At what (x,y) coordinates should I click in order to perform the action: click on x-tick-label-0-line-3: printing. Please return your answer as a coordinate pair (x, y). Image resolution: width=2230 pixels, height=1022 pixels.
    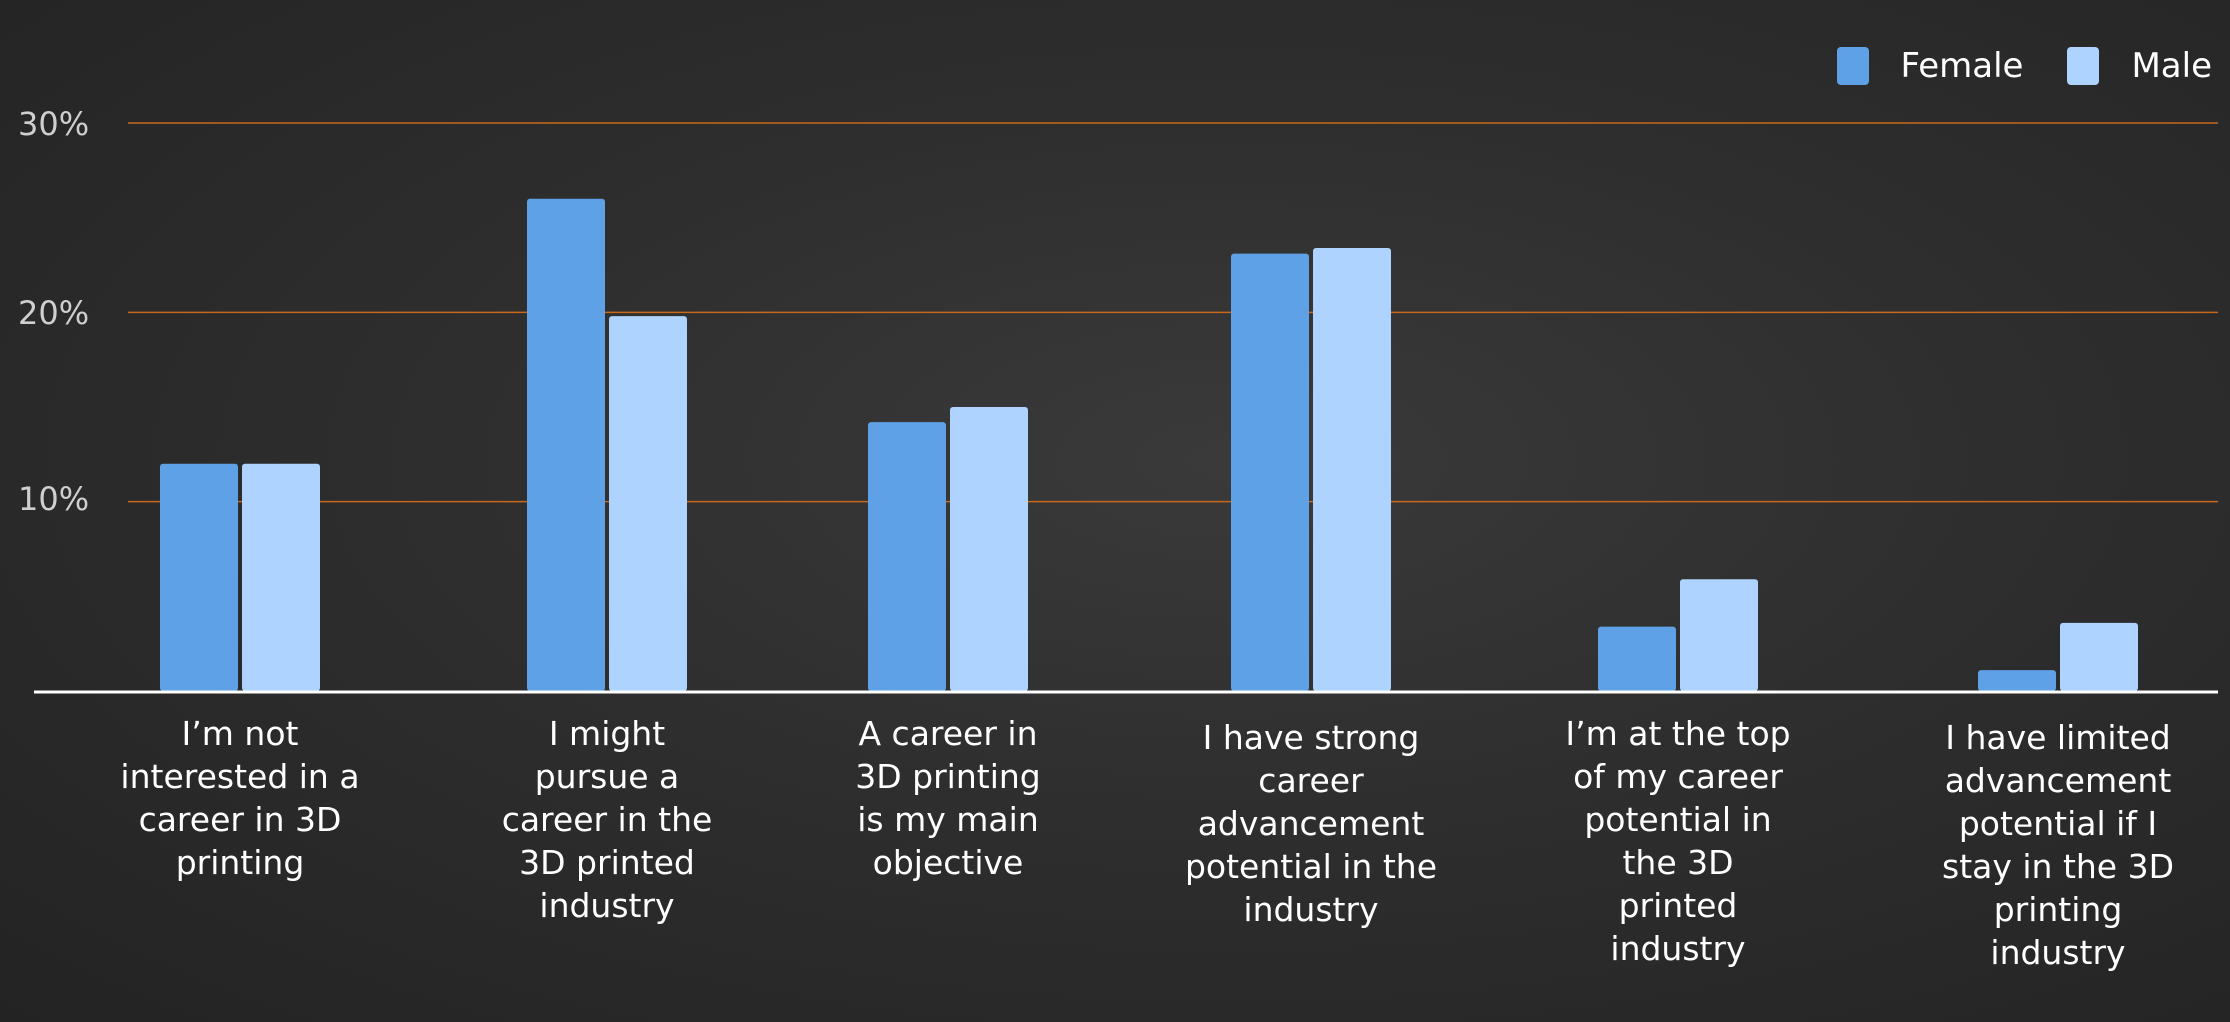
    Looking at the image, I should click on (240, 862).